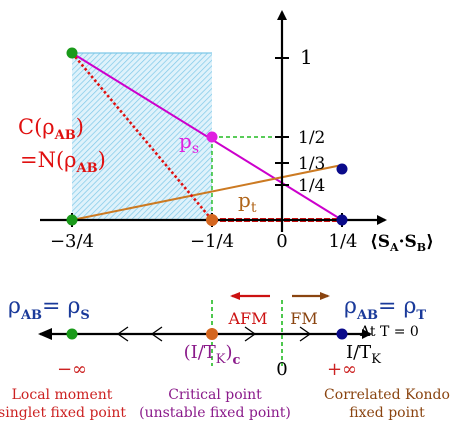  I want to click on green-point-top, so click(72, 53).